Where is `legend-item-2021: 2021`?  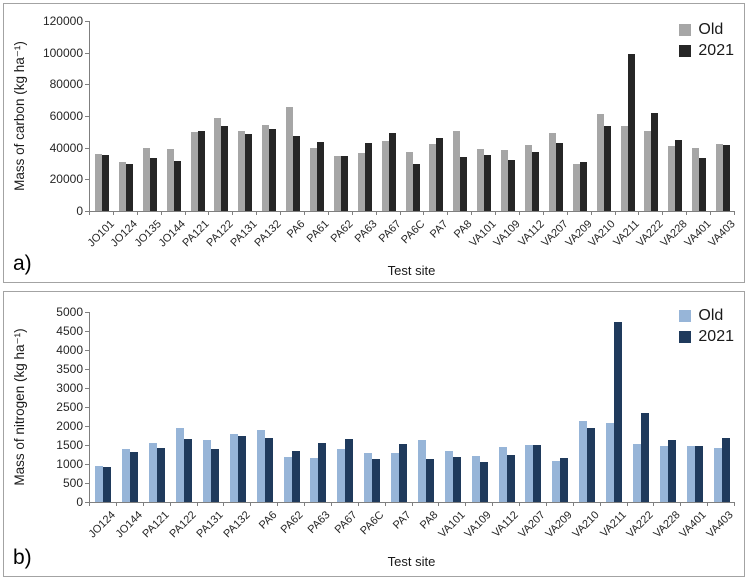
legend-item-2021: 2021 is located at coordinates (706, 51).